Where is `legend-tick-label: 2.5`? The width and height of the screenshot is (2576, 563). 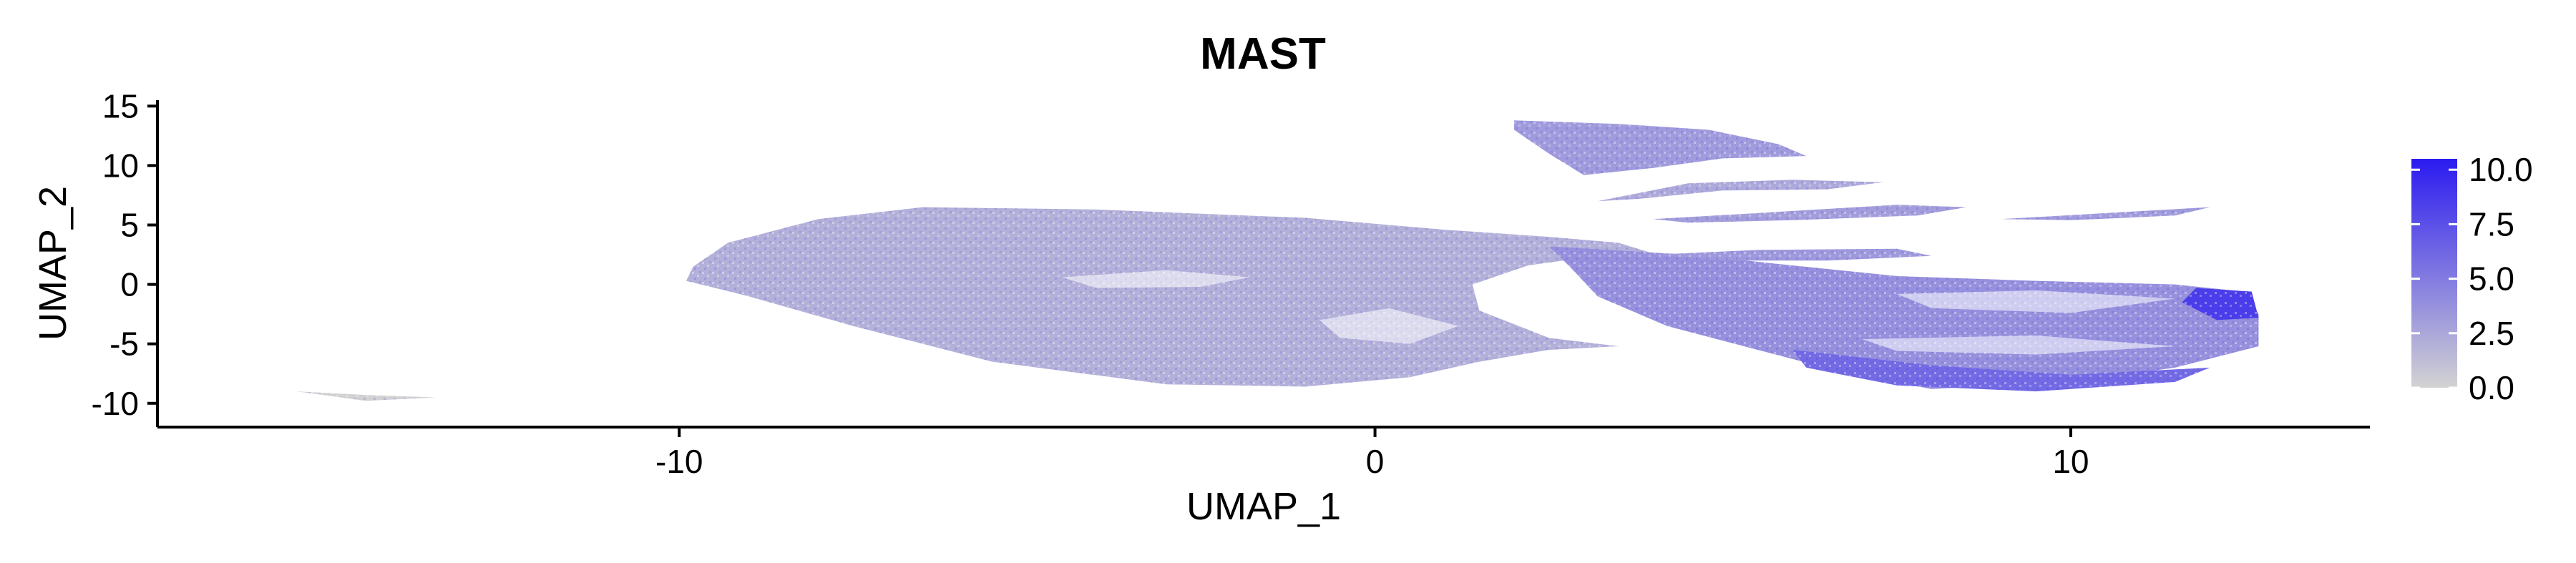 legend-tick-label: 2.5 is located at coordinates (2491, 334).